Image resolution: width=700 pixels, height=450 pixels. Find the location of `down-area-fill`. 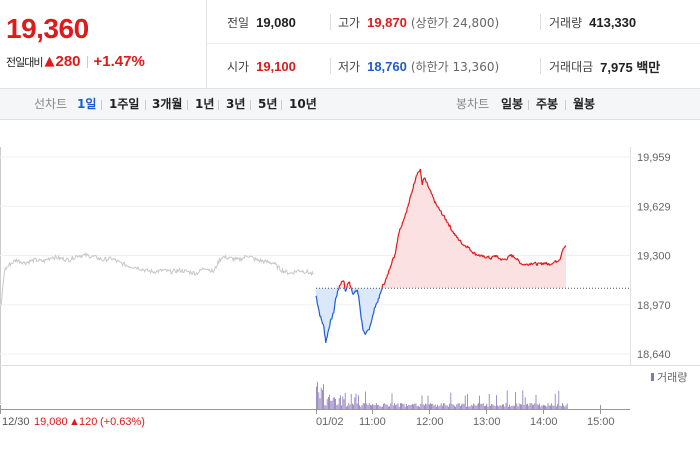

down-area-fill is located at coordinates (349, 315).